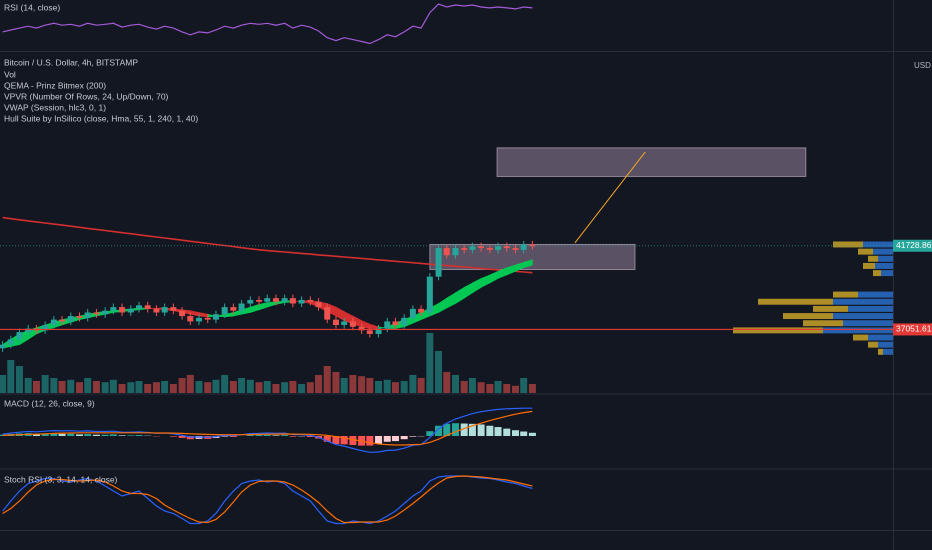 The height and width of the screenshot is (550, 932). I want to click on pane-title: RSI (14, close), so click(32, 7).